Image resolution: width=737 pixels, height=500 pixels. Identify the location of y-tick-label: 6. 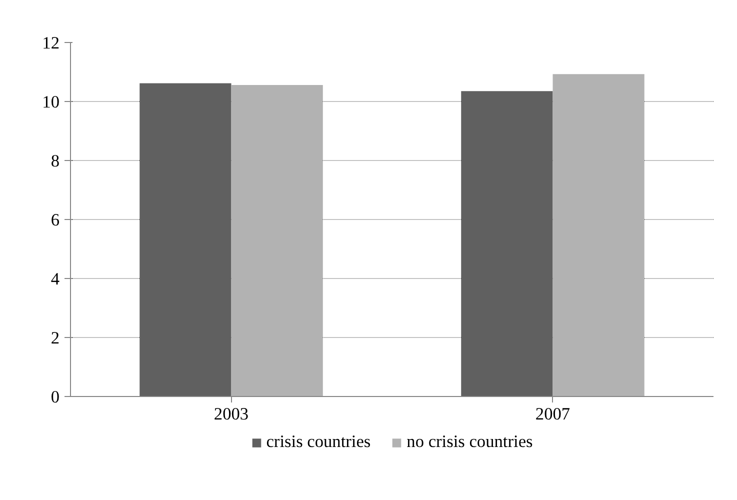
(55, 220).